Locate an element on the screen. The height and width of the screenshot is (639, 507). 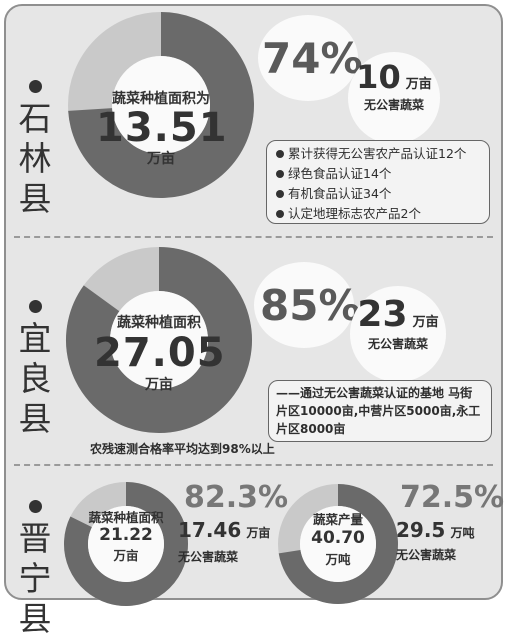
percent-jinning-area: 82.3% is located at coordinates (236, 497).